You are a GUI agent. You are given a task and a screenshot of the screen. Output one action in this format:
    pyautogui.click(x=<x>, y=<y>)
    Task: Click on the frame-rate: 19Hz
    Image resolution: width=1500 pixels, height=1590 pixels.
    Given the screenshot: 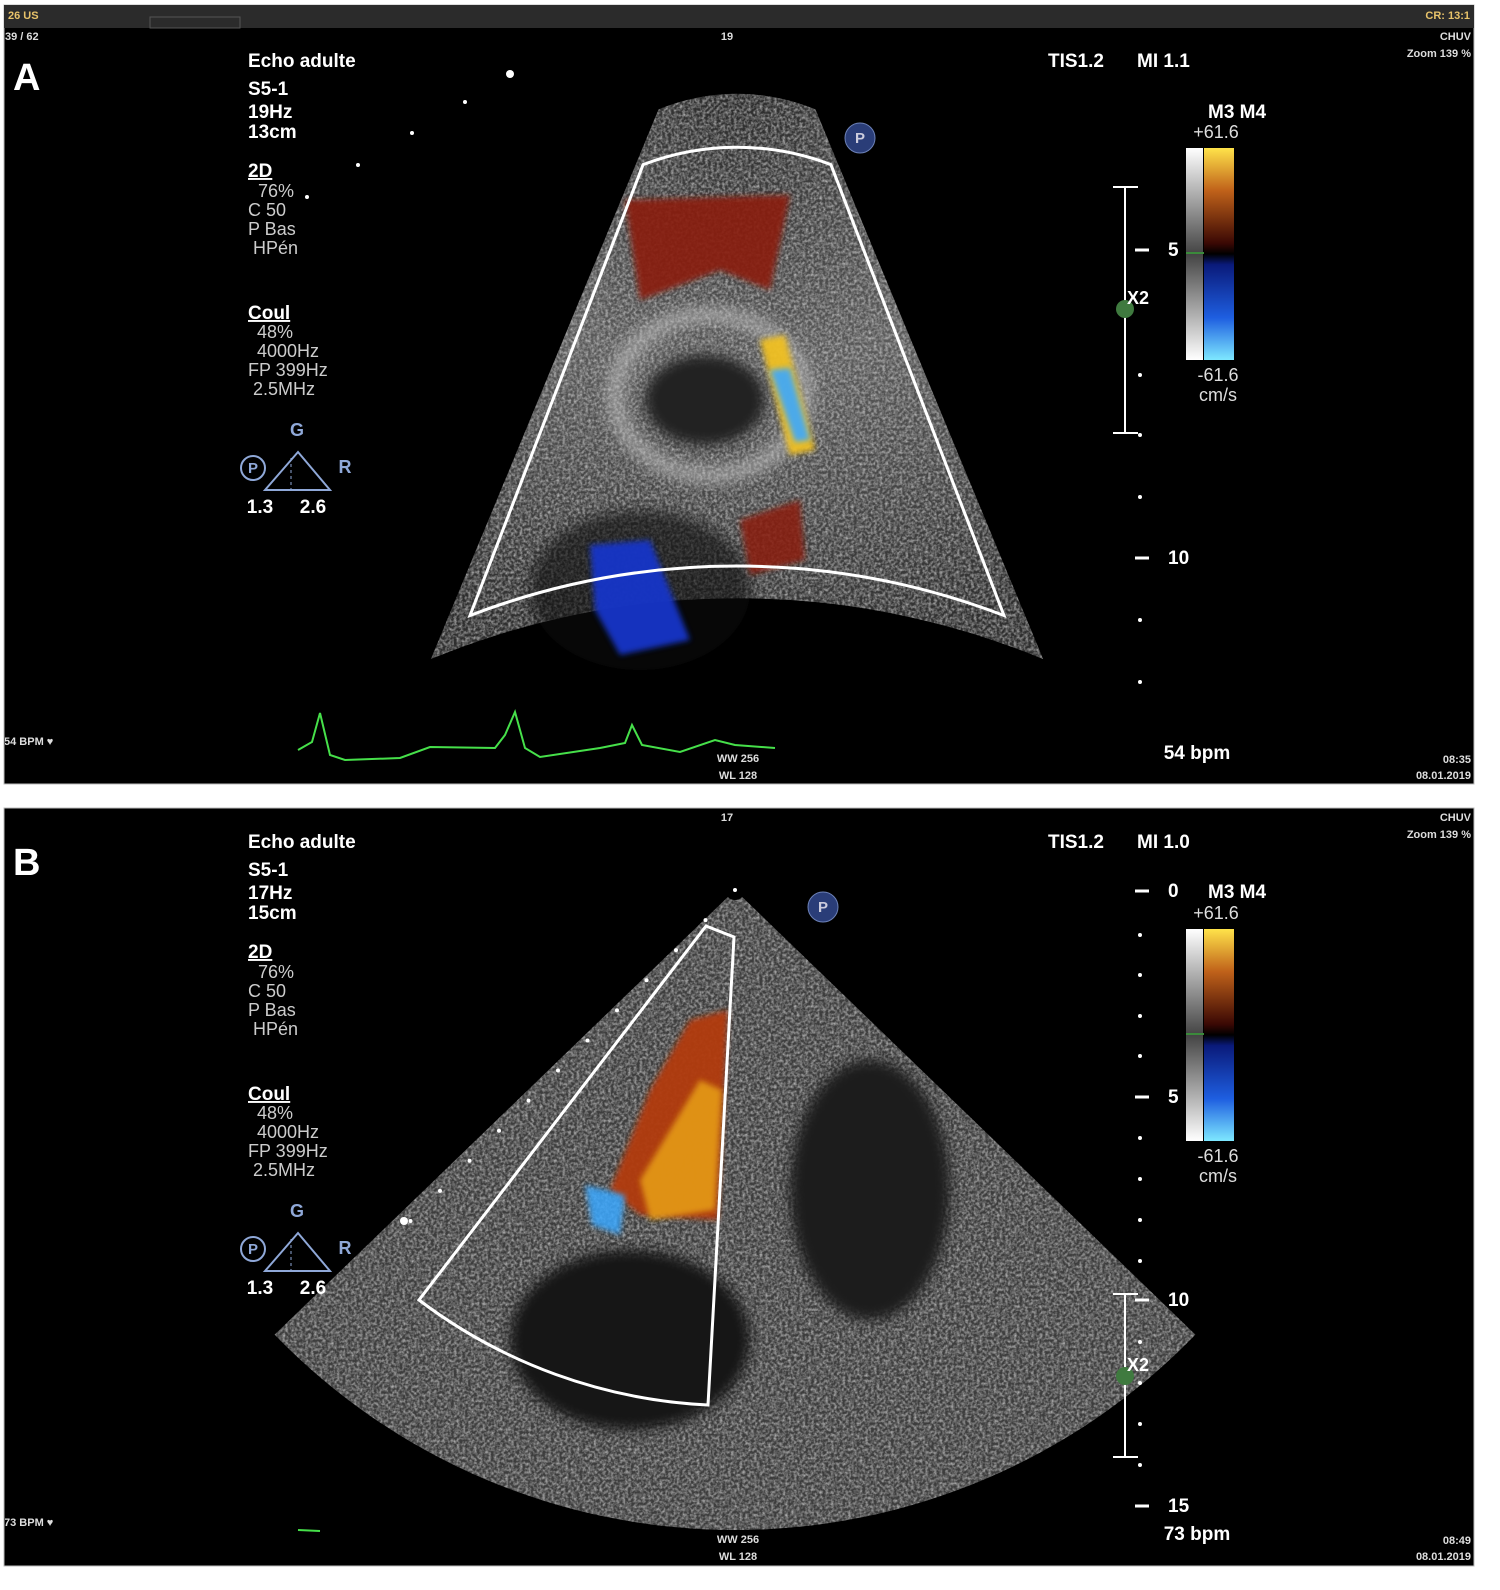 What is the action you would take?
    pyautogui.click(x=270, y=112)
    